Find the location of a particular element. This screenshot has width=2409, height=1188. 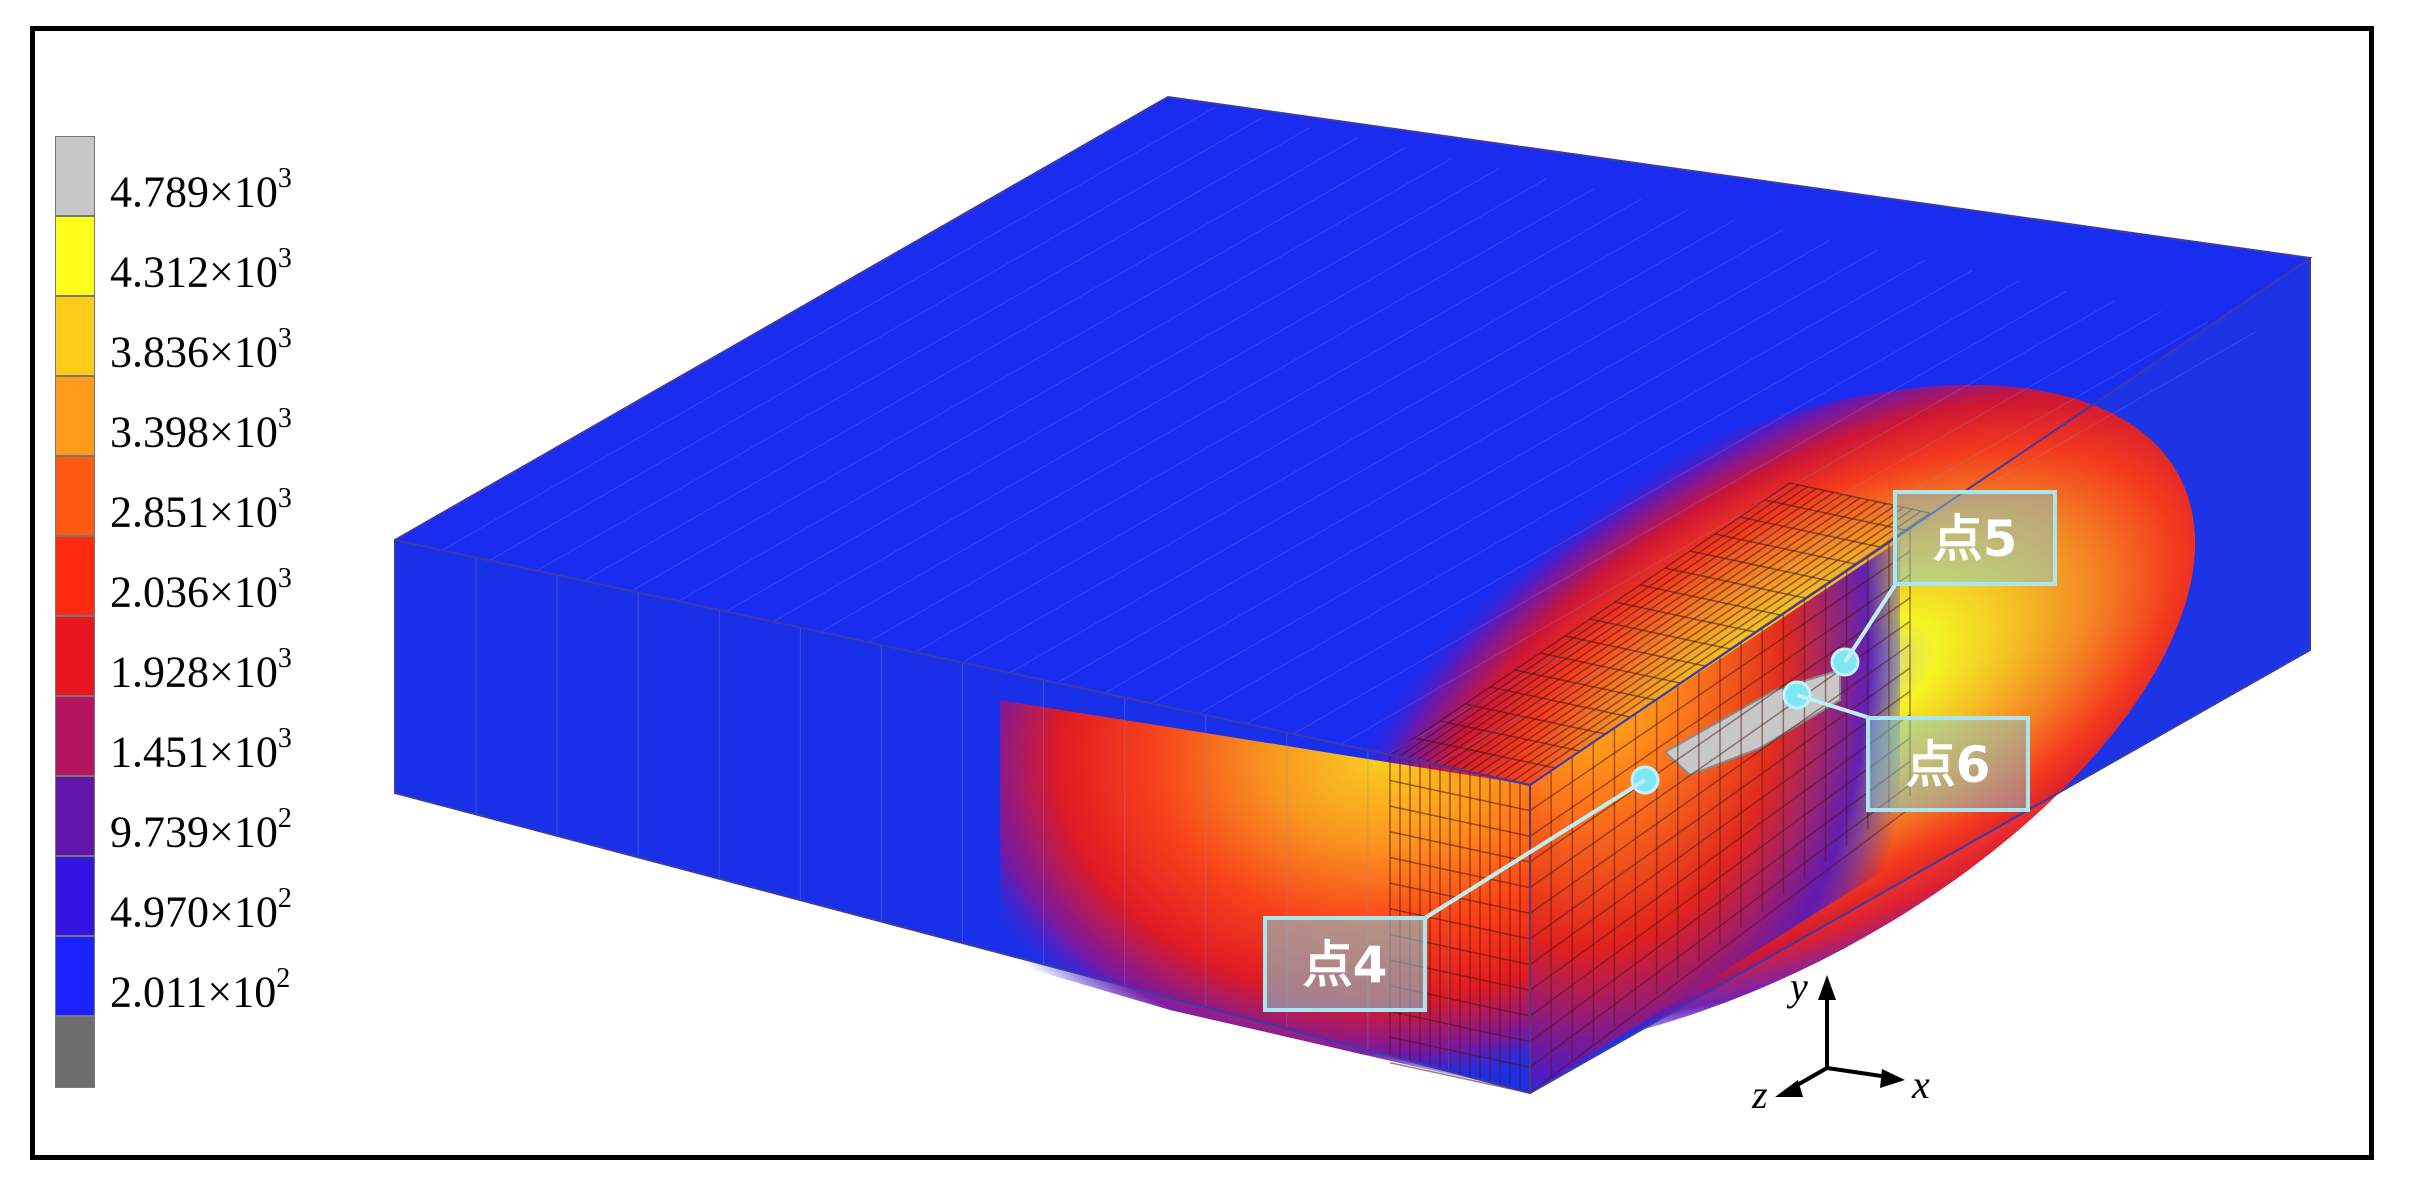

legend-label: 4.970×10² is located at coordinates (201, 910).